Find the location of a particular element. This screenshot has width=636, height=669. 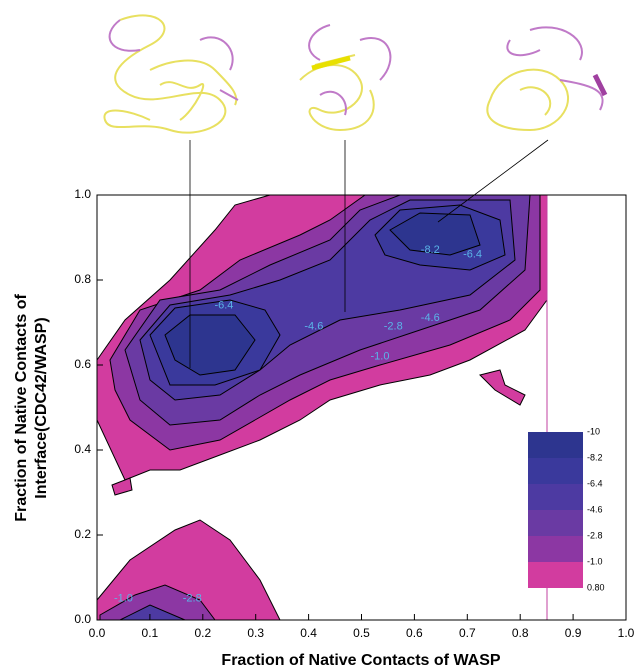

contour-label: -8.2 is located at coordinates (430, 250).